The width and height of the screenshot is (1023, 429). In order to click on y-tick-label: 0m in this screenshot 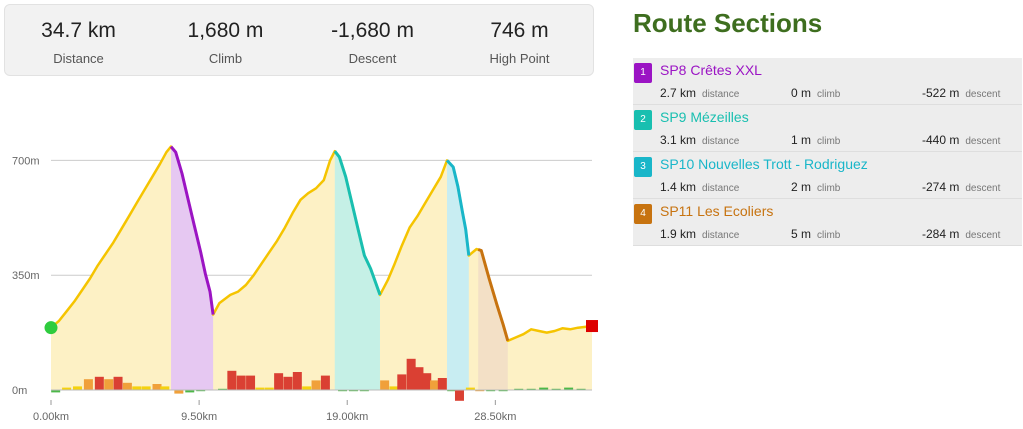, I will do `click(19, 391)`.